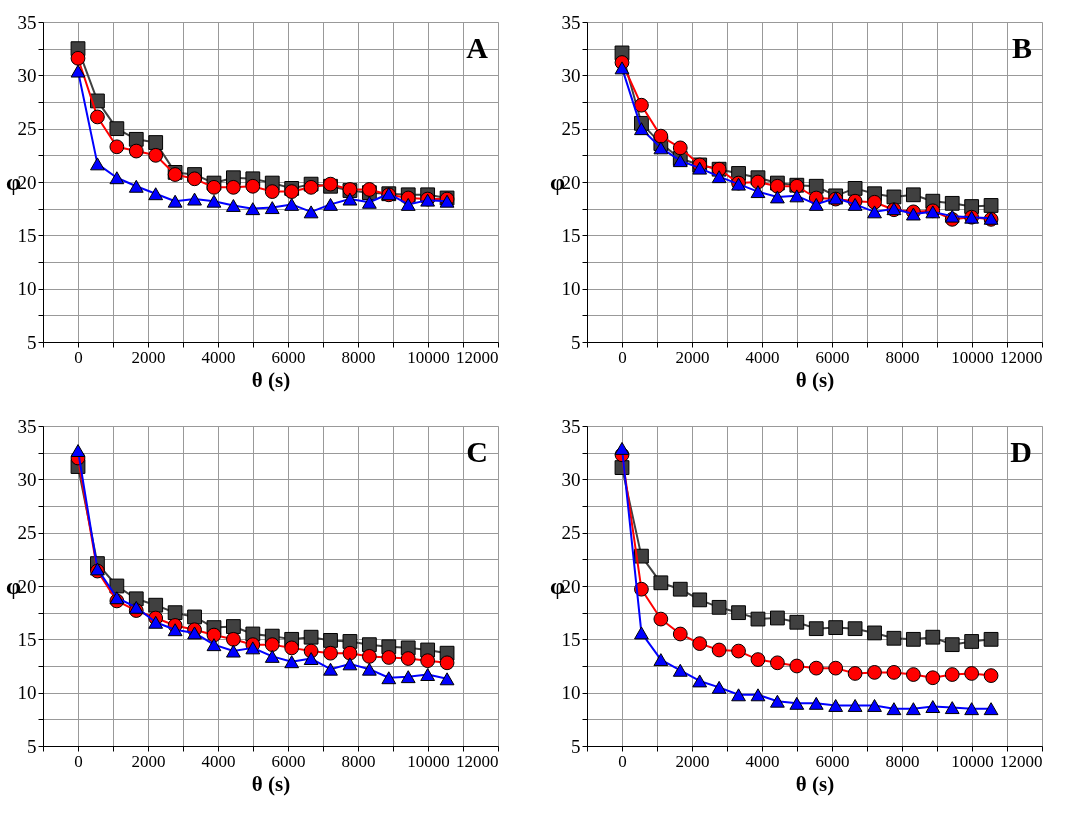 This screenshot has width=1090, height=835. I want to click on annotation: D, so click(1021, 451).